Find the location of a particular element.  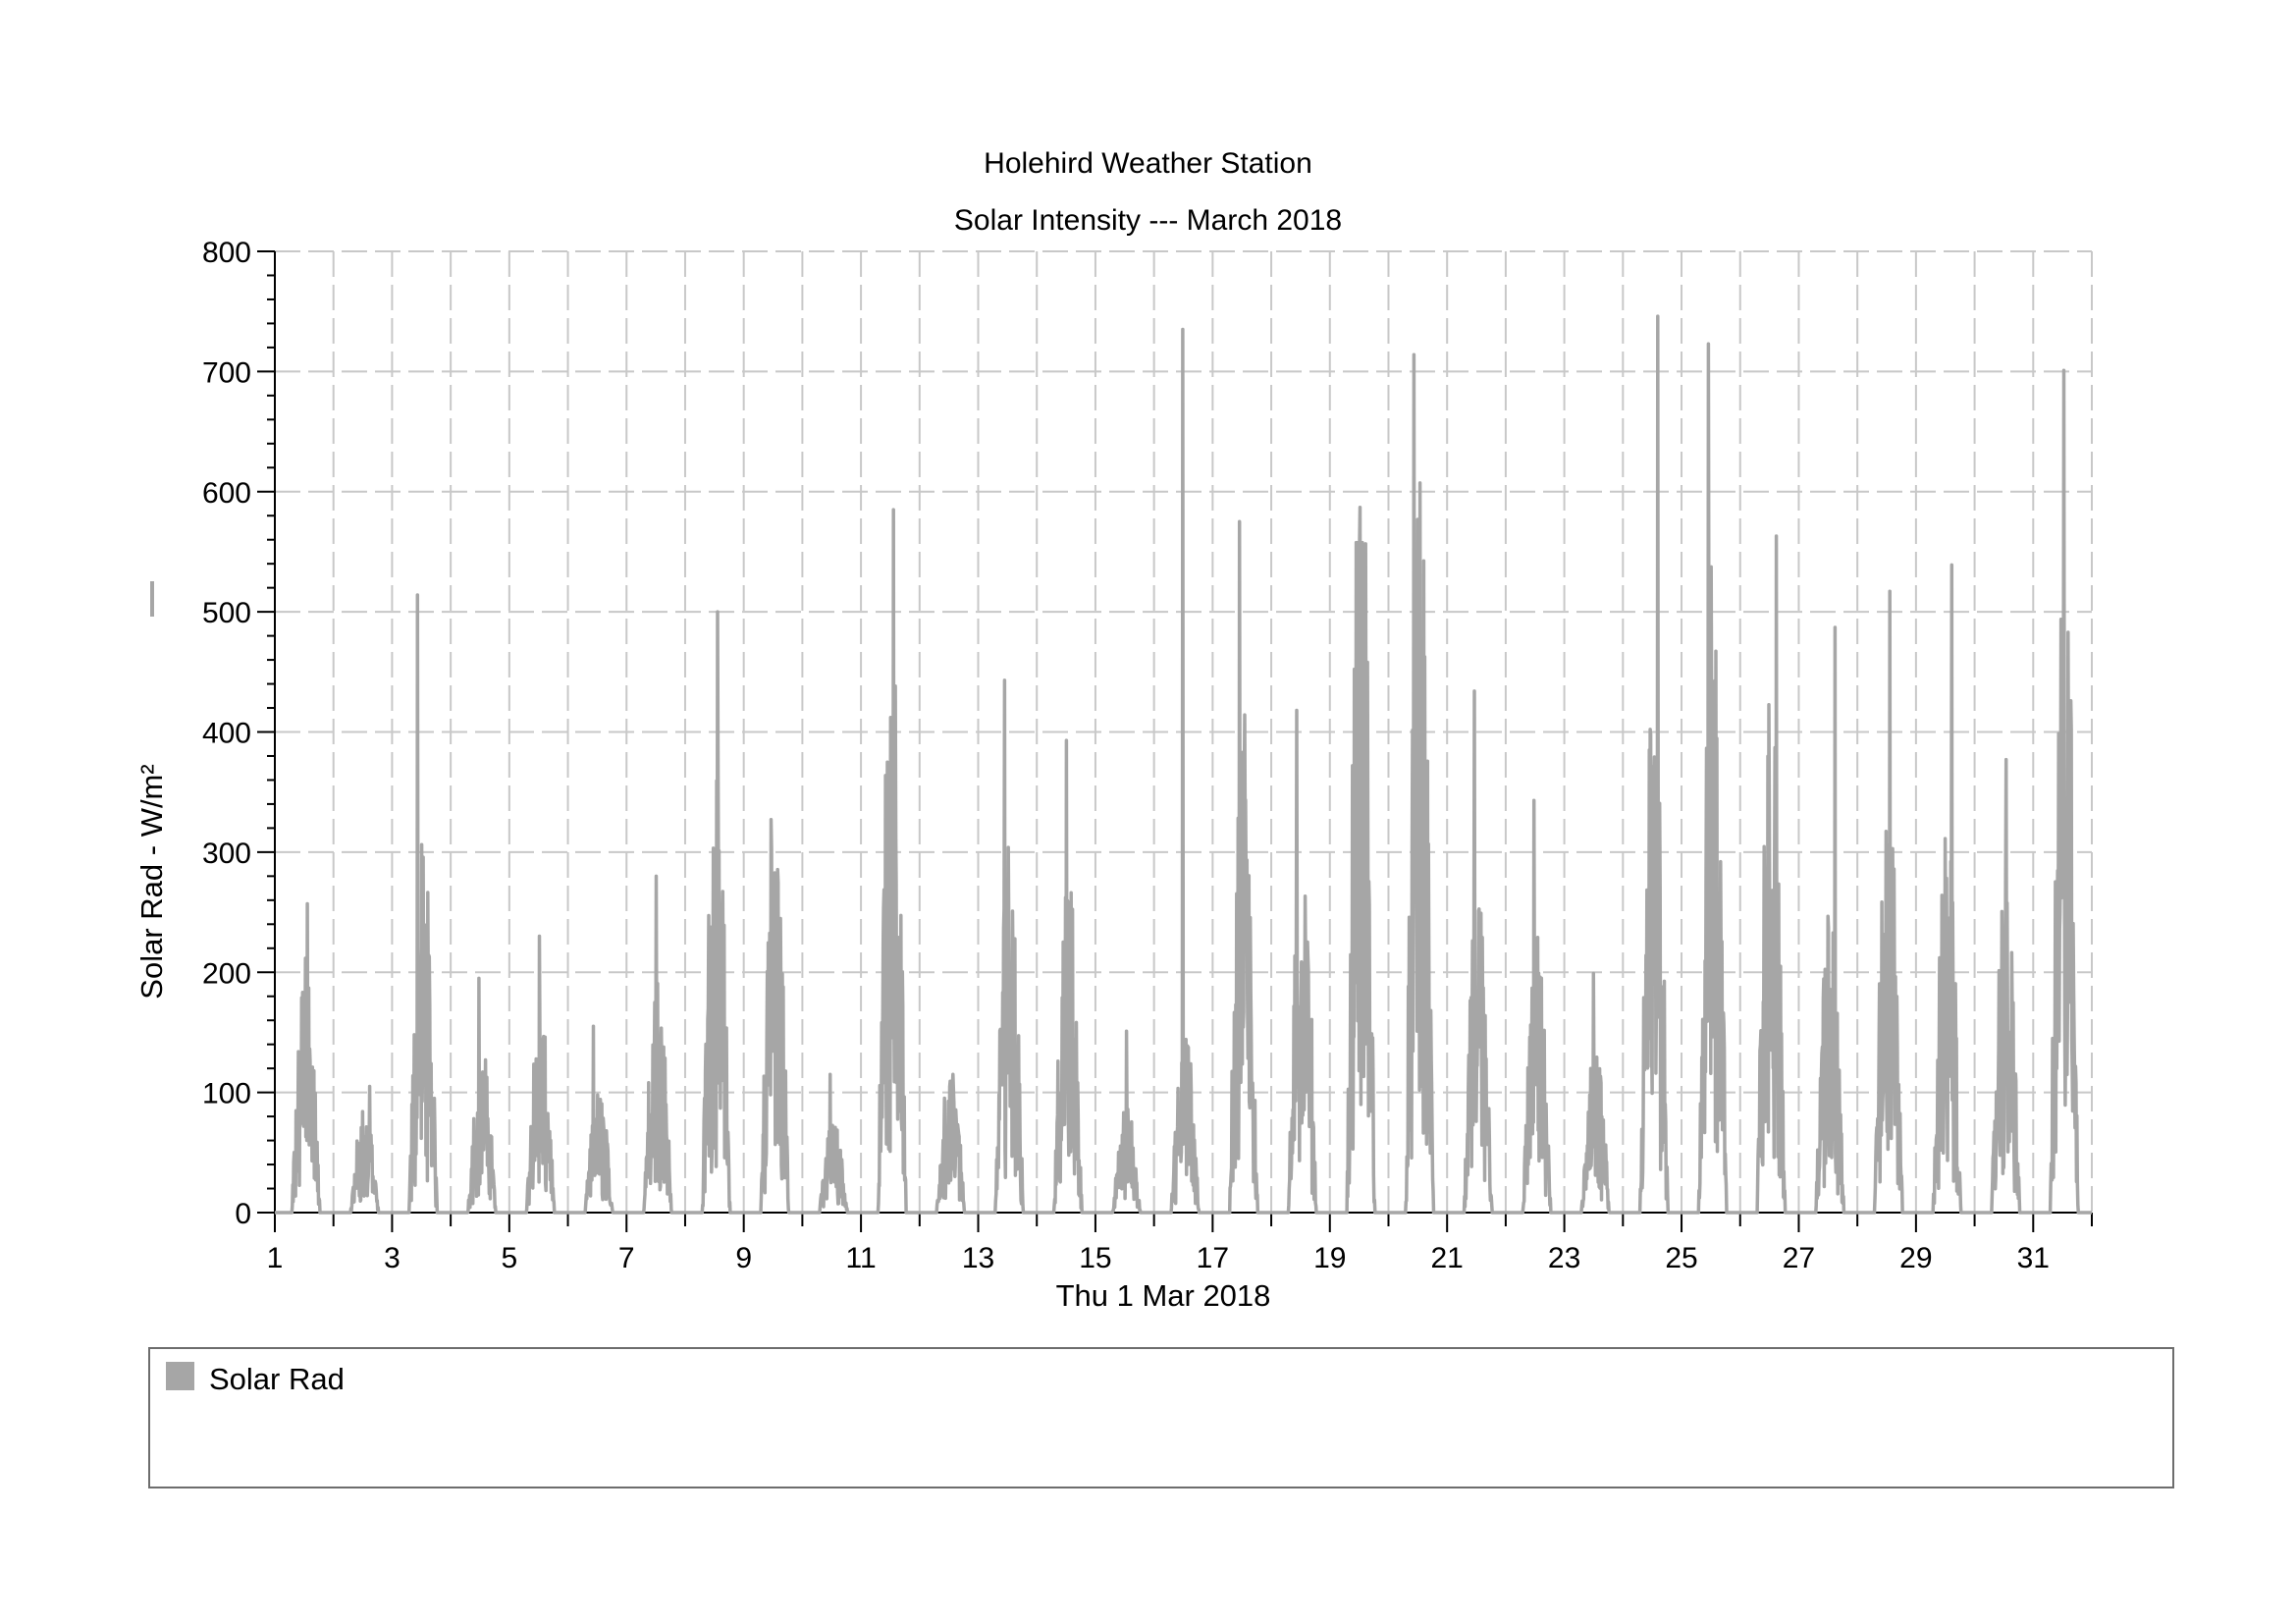

x-tick-label: 11 is located at coordinates (862, 1258).